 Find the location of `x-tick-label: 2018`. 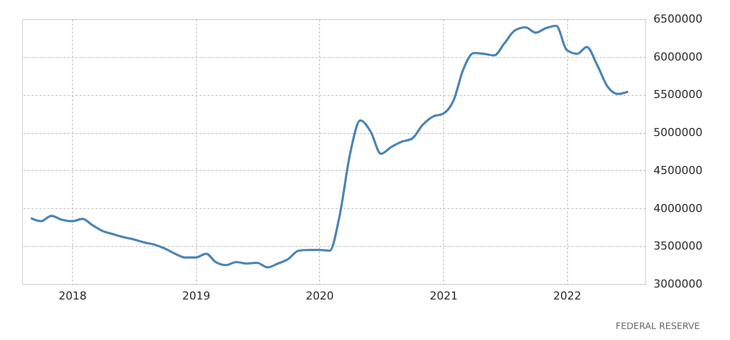

x-tick-label: 2018 is located at coordinates (72, 296).